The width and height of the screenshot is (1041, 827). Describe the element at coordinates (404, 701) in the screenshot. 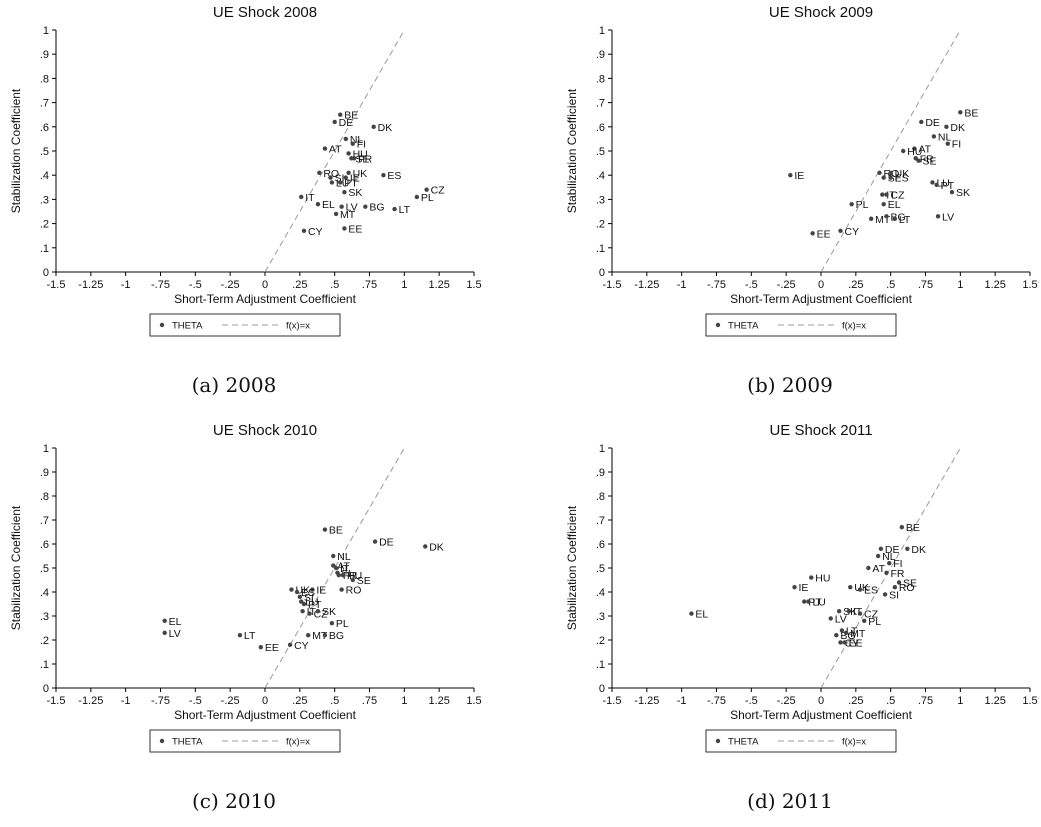

I see `x-tick-label: 1` at that location.